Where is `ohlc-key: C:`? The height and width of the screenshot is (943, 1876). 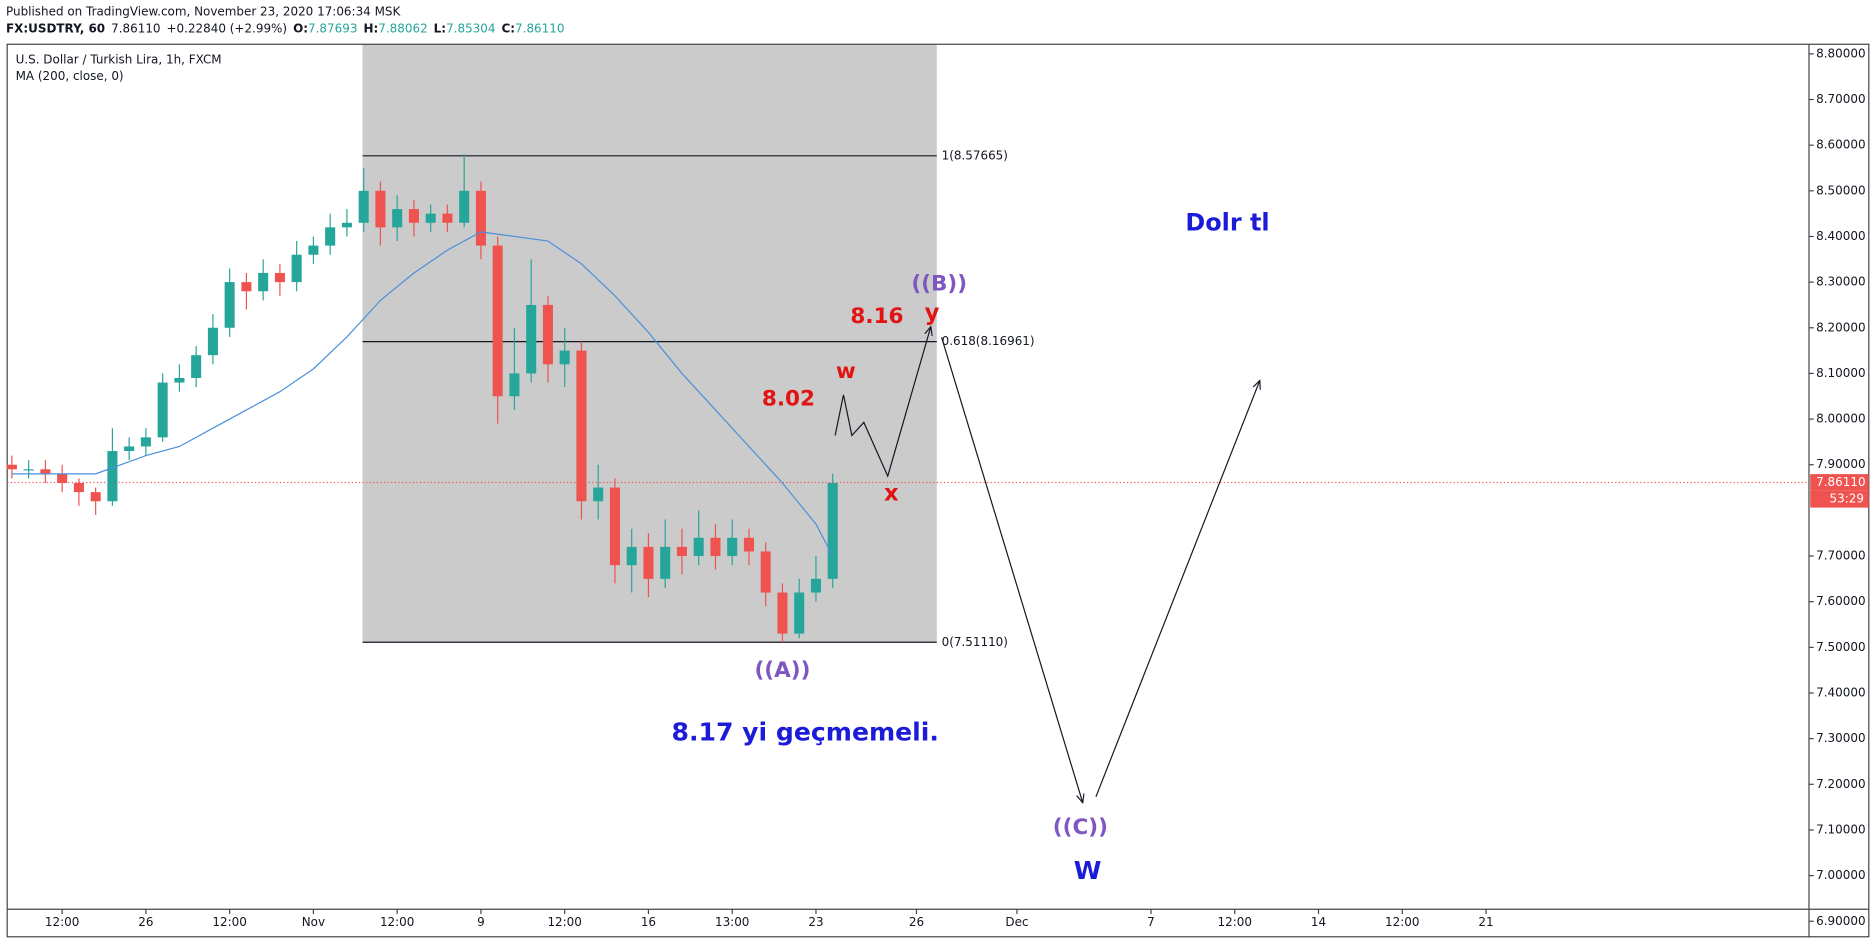 ohlc-key: C: is located at coordinates (508, 28).